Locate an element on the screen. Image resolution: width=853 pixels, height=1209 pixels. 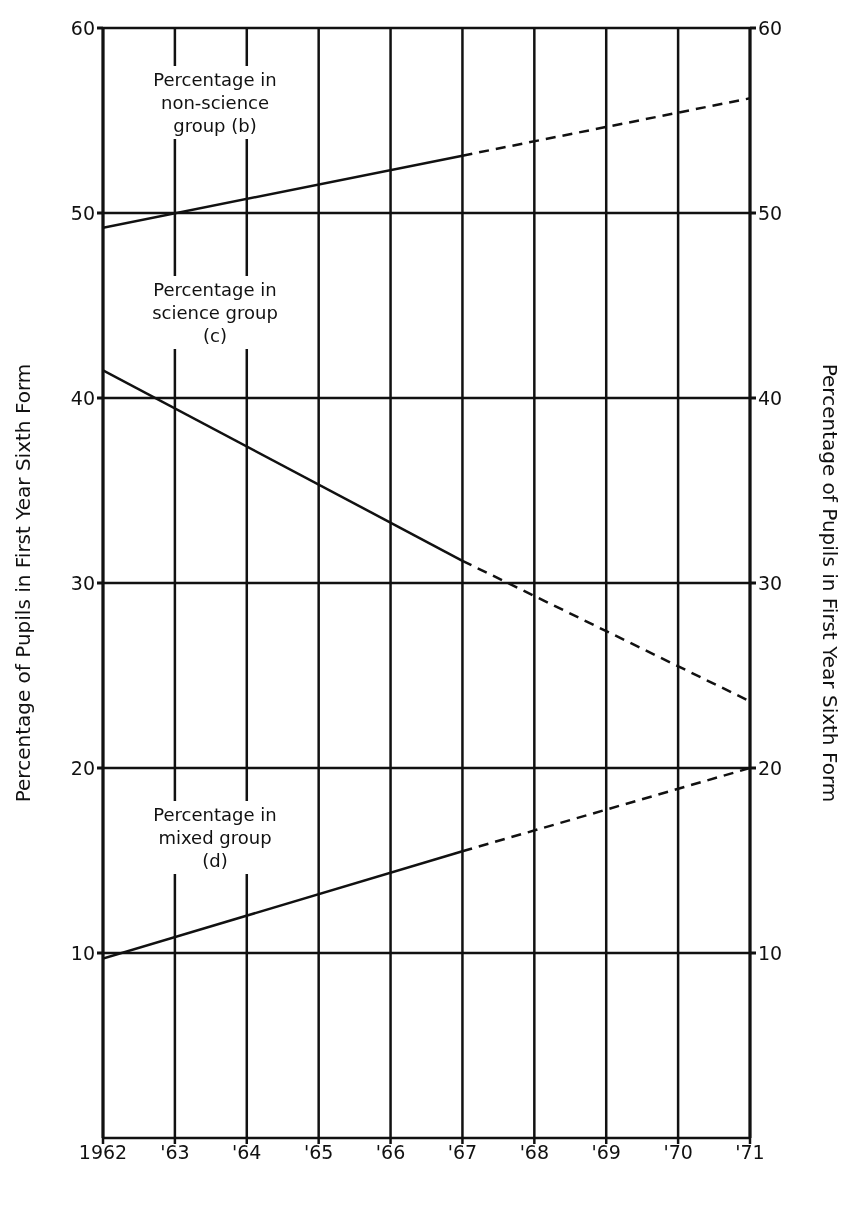
y-tick-label: 10 is located at coordinates (82, 952).